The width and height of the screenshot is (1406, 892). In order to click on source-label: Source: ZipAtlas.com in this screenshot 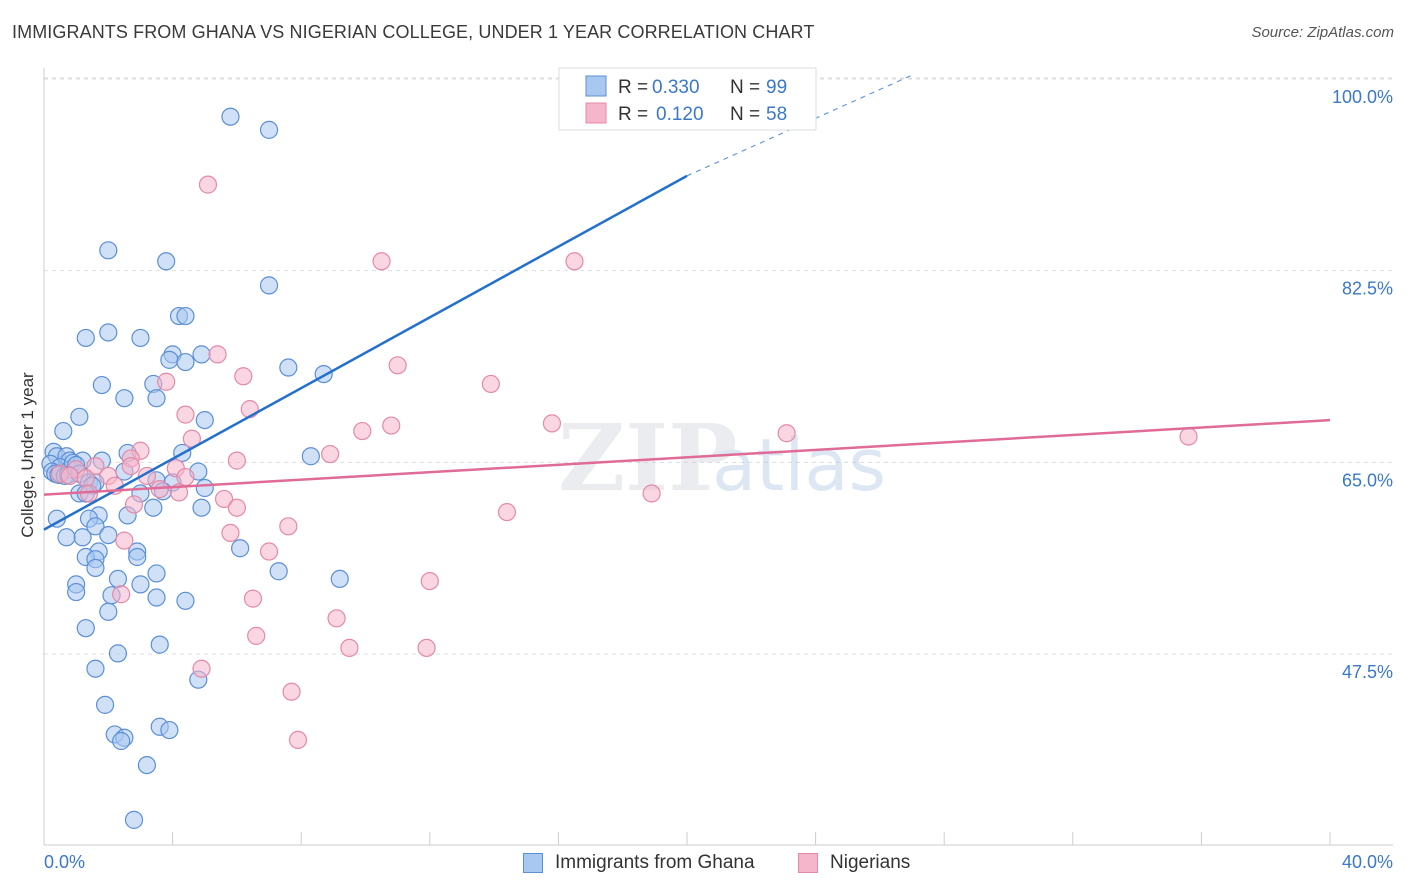, I will do `click(1322, 32)`.